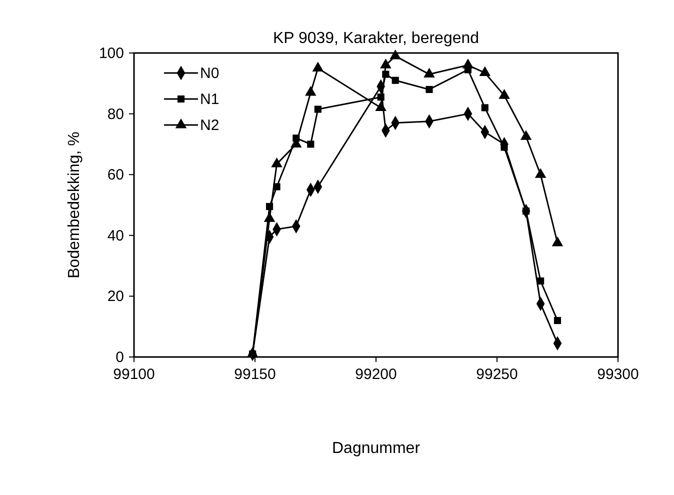 The width and height of the screenshot is (674, 495). Describe the element at coordinates (115, 175) in the screenshot. I see `y-tick-label: 60` at that location.